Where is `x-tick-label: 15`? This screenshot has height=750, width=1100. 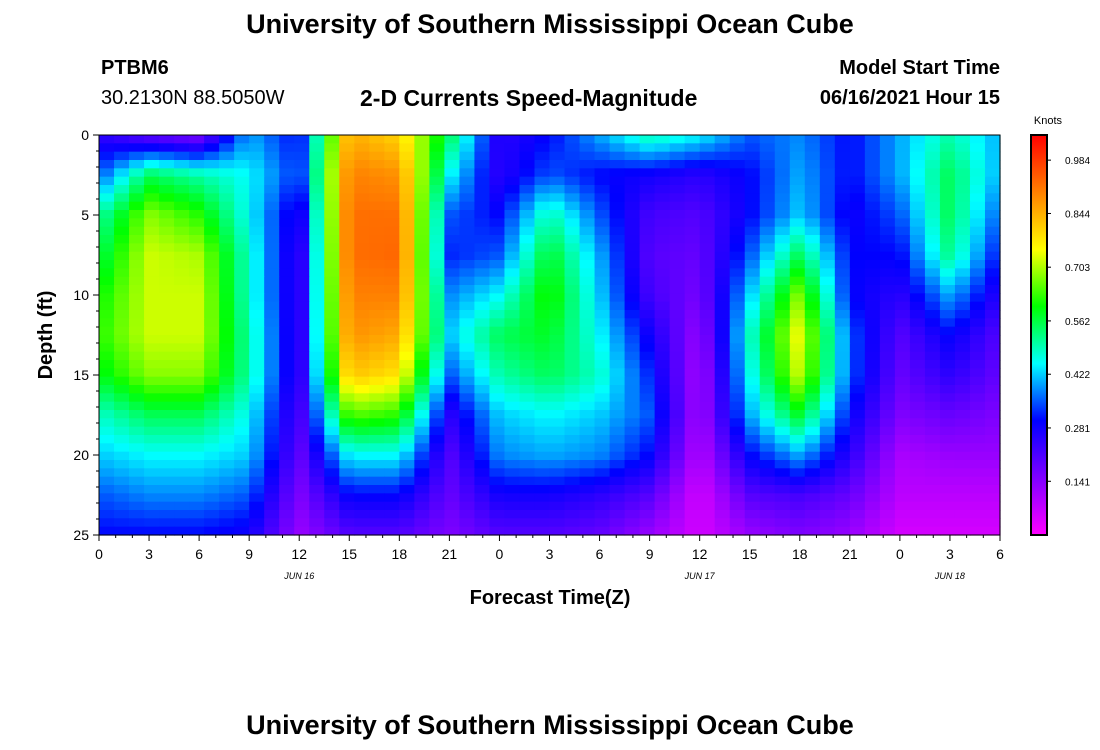
x-tick-label: 15 is located at coordinates (349, 554).